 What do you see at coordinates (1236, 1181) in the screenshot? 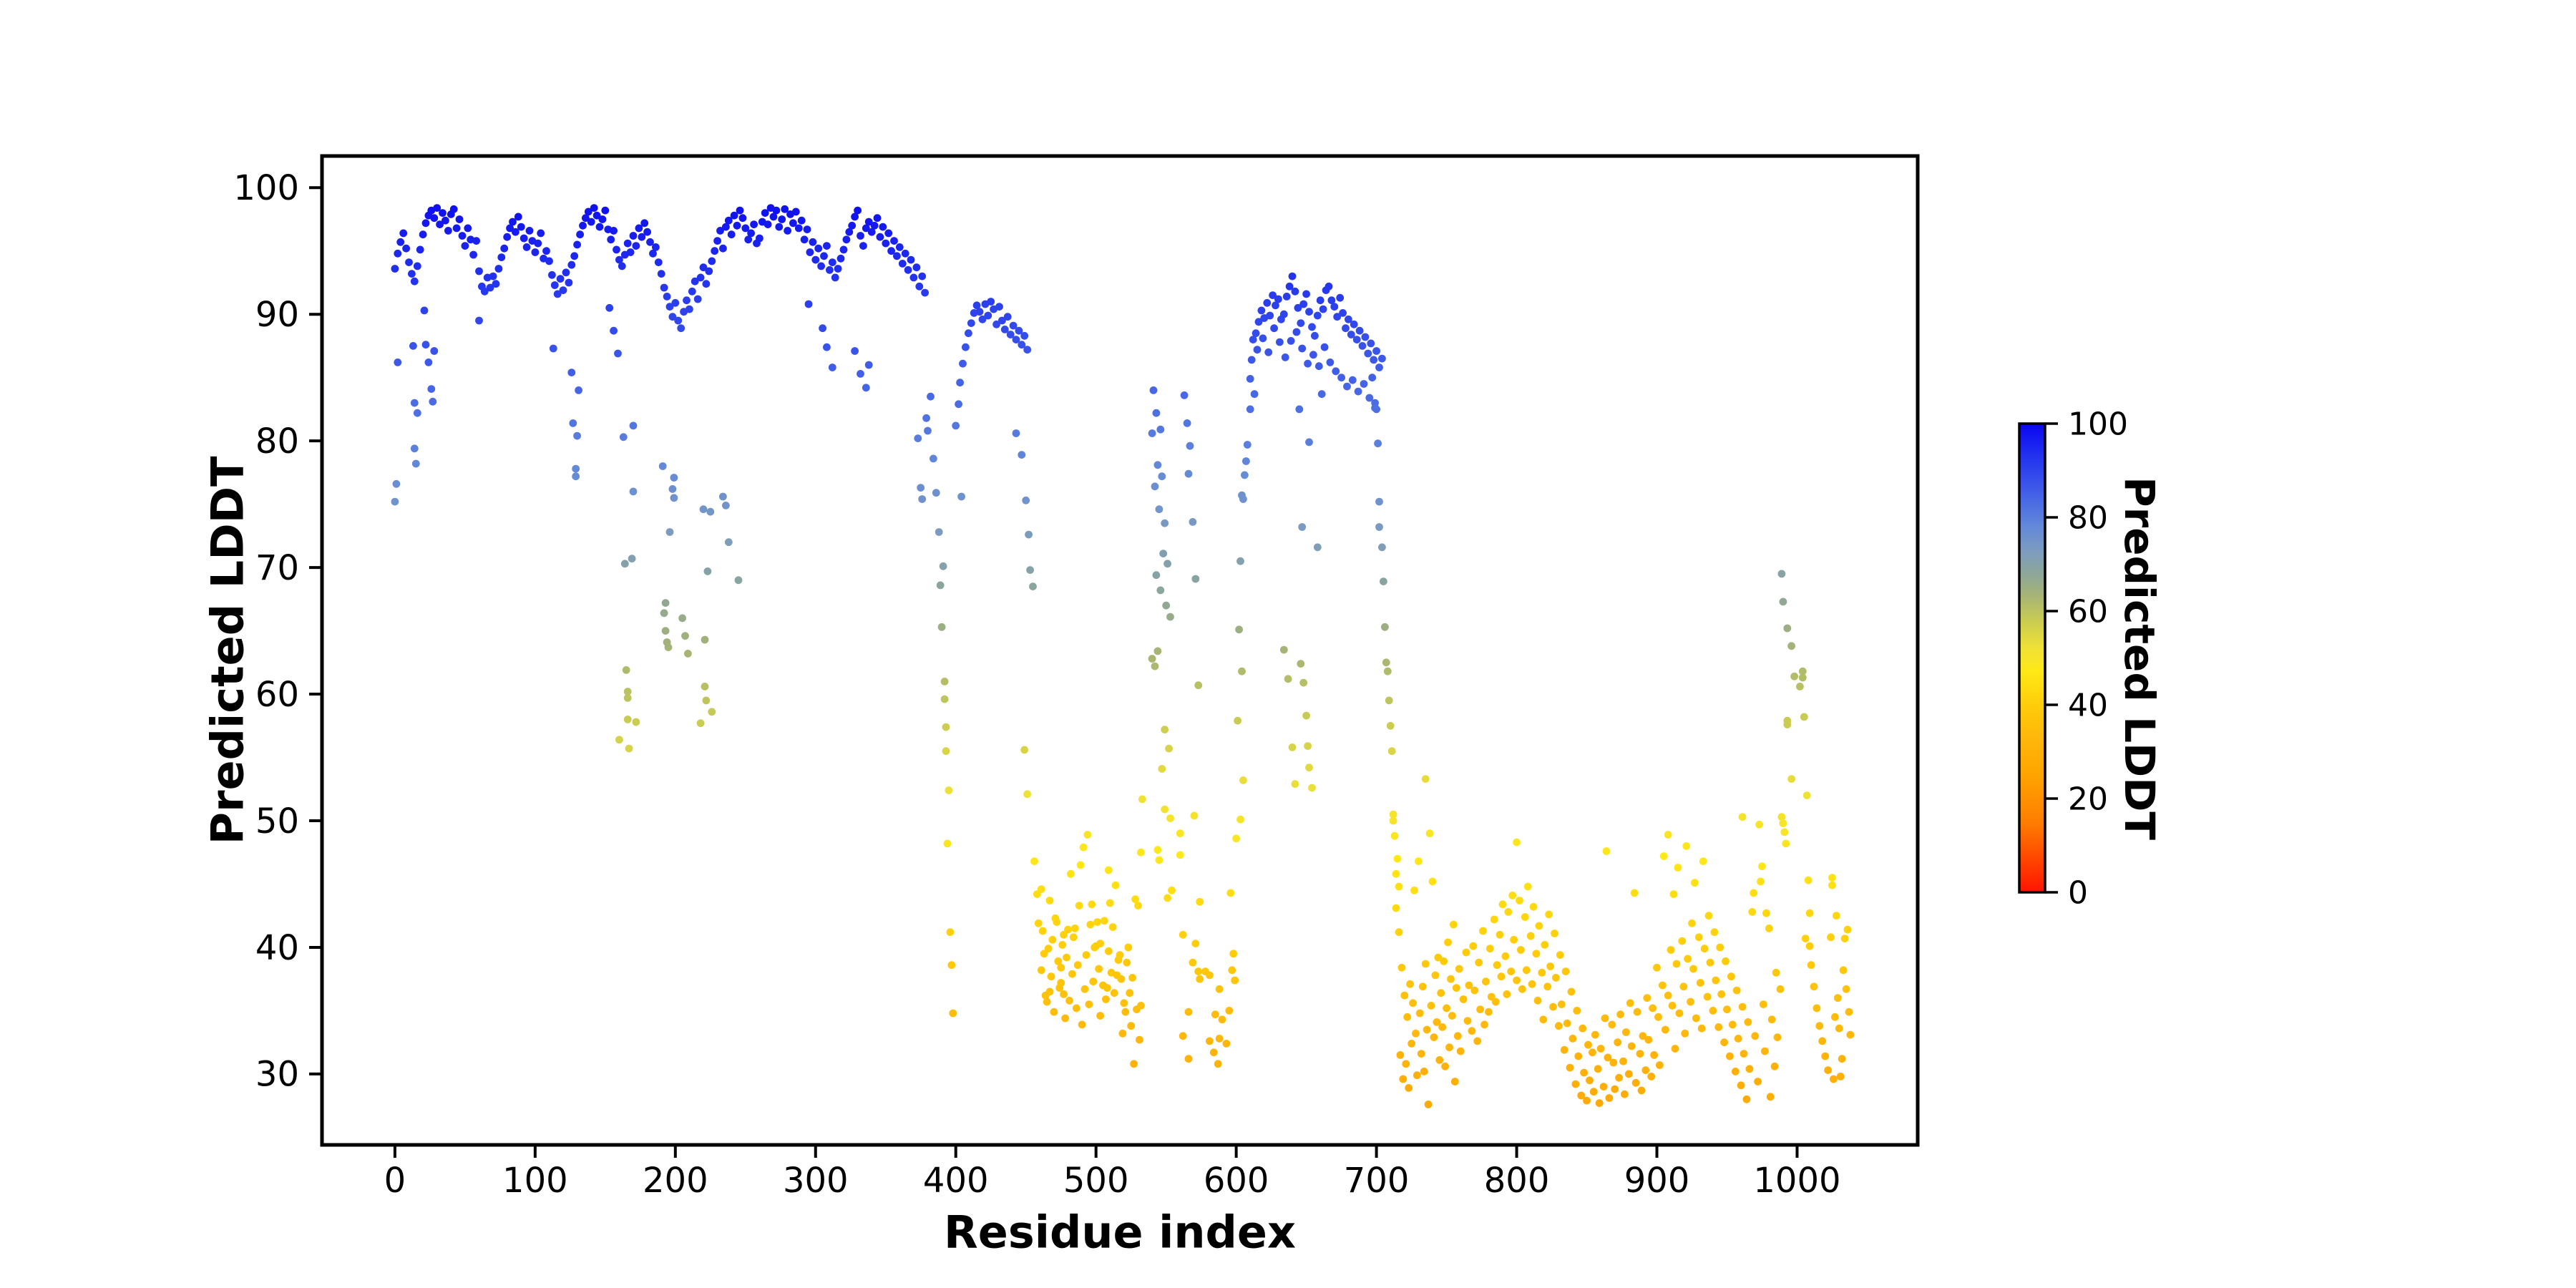
I see `x-tick-label: 600` at bounding box center [1236, 1181].